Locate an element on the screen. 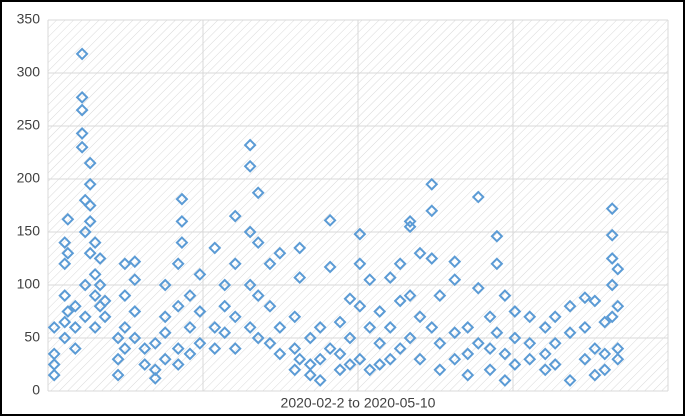 The width and height of the screenshot is (685, 416). y-tick-label: 50 is located at coordinates (32, 337).